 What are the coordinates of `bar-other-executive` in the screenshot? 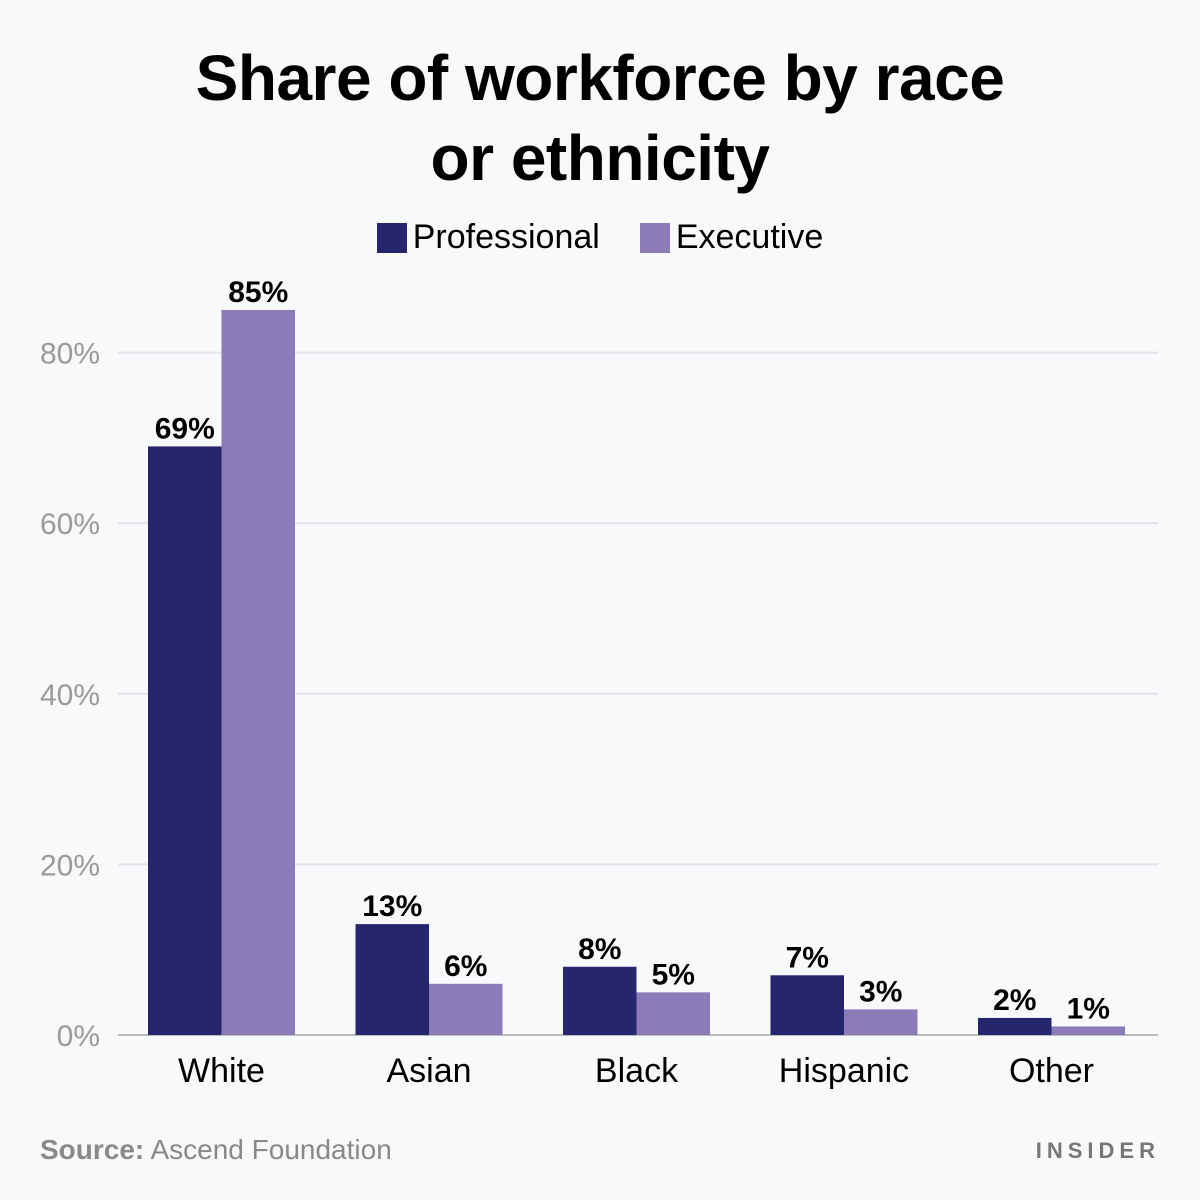 It's located at (1088, 1030).